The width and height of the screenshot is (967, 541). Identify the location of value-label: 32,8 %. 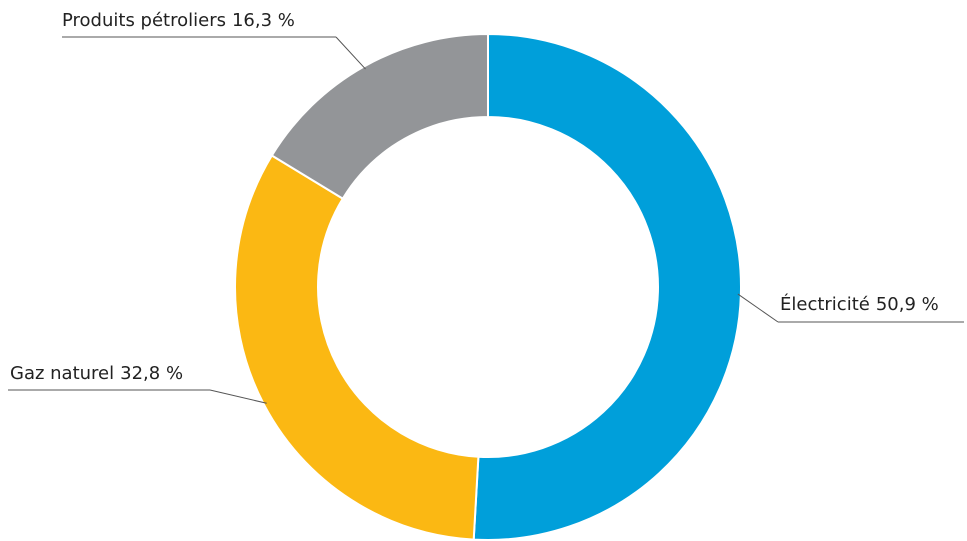
(151, 373).